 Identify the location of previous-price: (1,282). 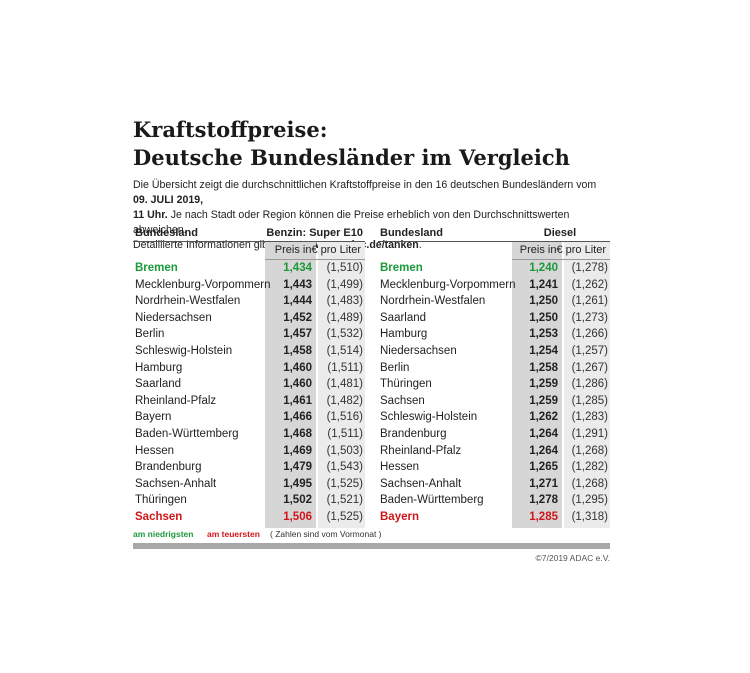
(589, 467).